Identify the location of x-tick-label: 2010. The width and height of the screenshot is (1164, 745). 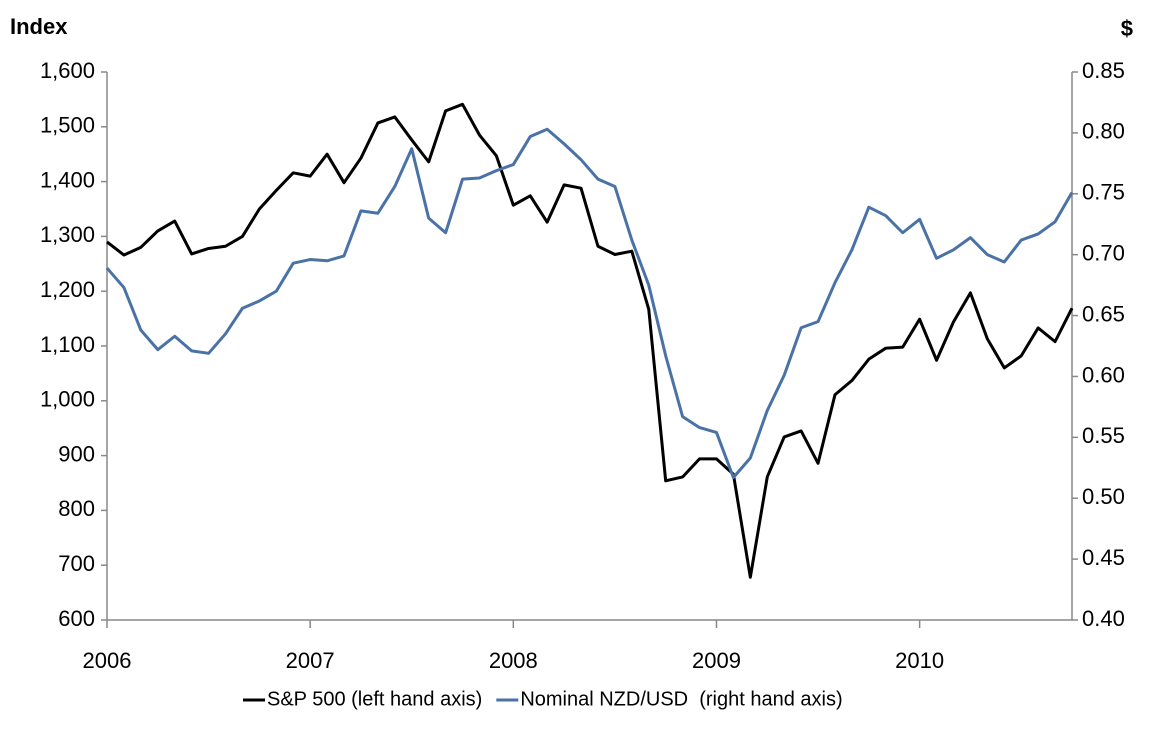
(919, 660).